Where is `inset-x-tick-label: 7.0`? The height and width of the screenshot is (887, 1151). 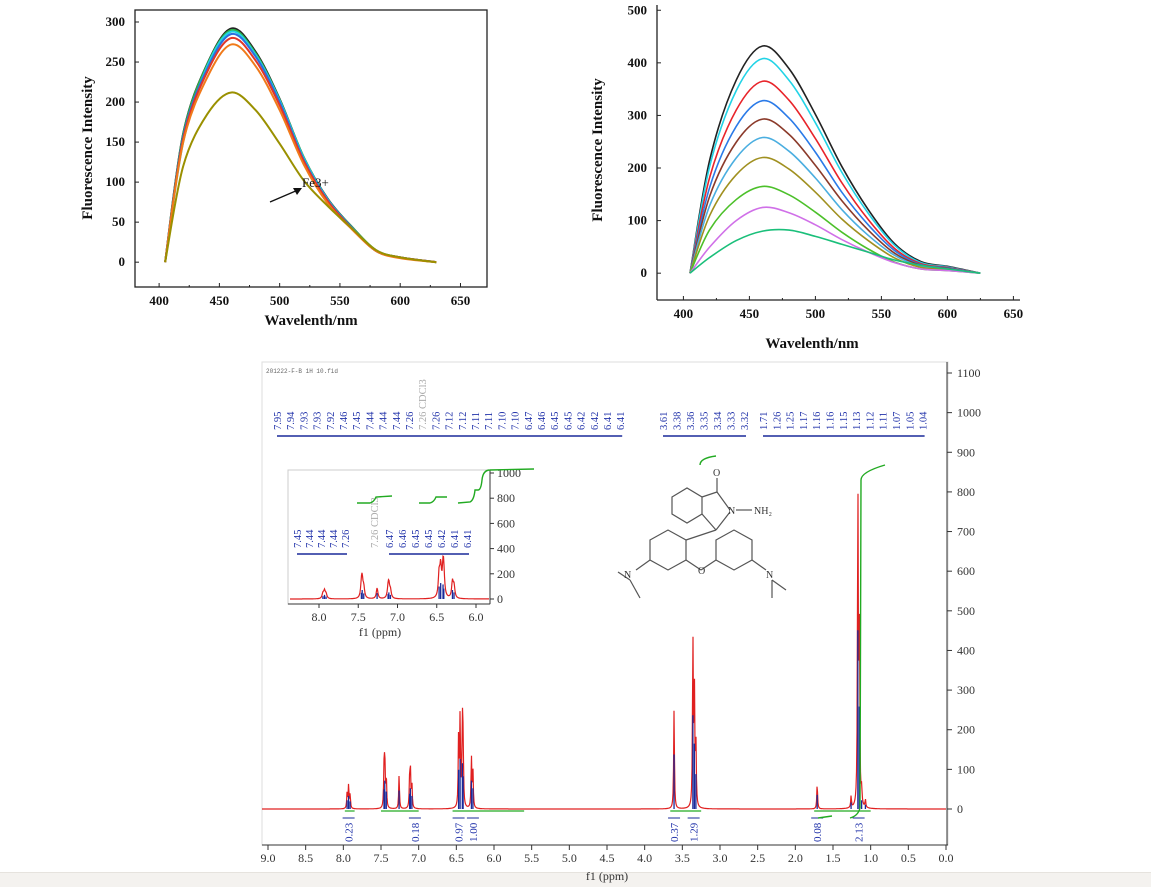 inset-x-tick-label: 7.0 is located at coordinates (397, 617).